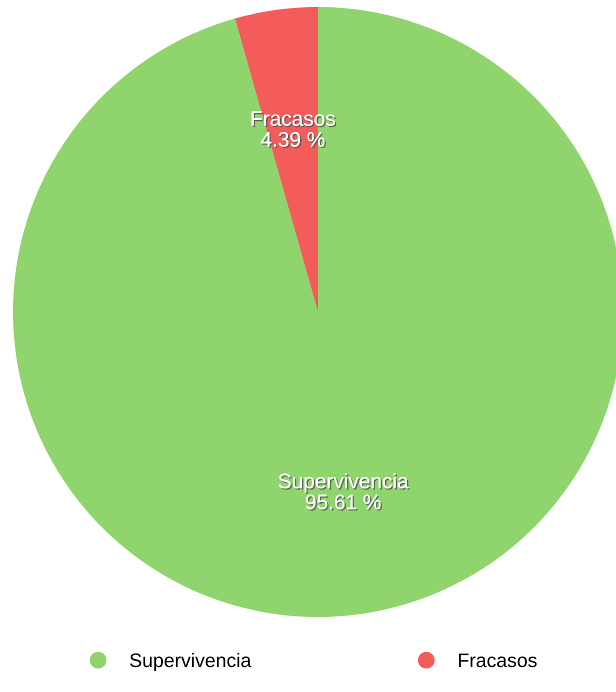  I want to click on legend-label: Fracasos, so click(498, 661).